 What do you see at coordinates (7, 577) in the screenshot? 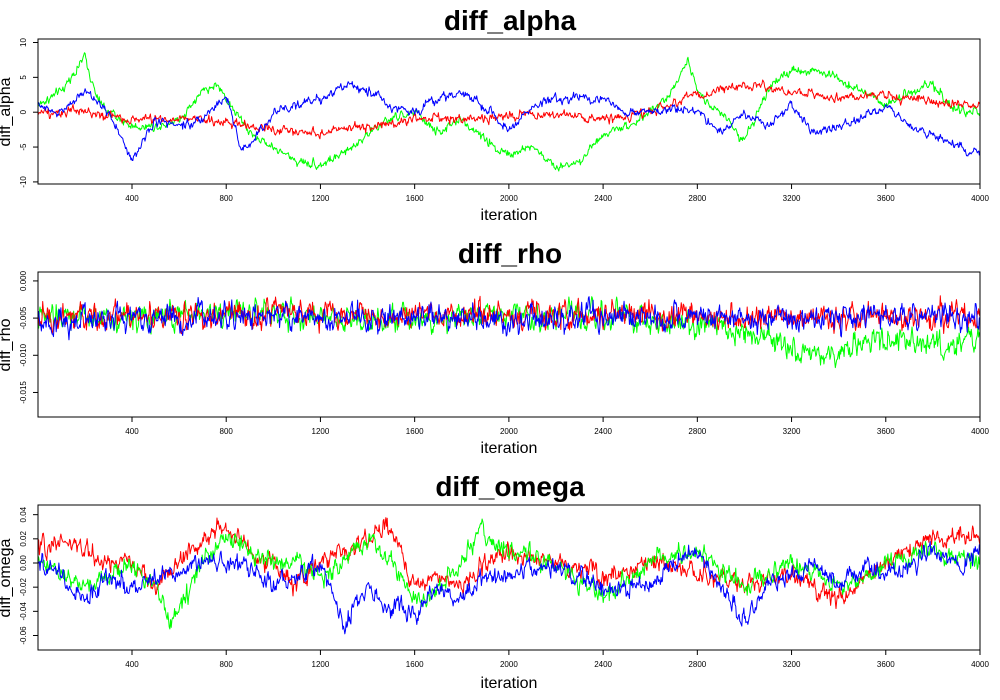
I see `y-axis-label: diff_omega` at bounding box center [7, 577].